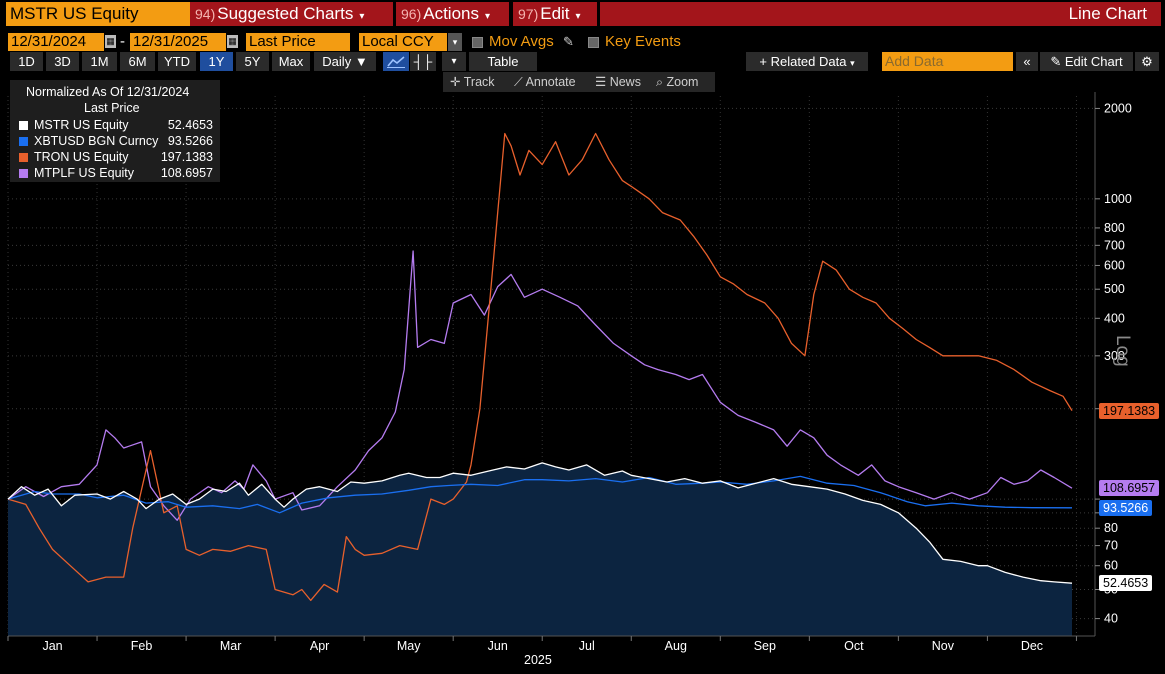 Image resolution: width=1165 pixels, height=674 pixels. What do you see at coordinates (1032, 646) in the screenshot?
I see `x-tick-label-dec: Dec` at bounding box center [1032, 646].